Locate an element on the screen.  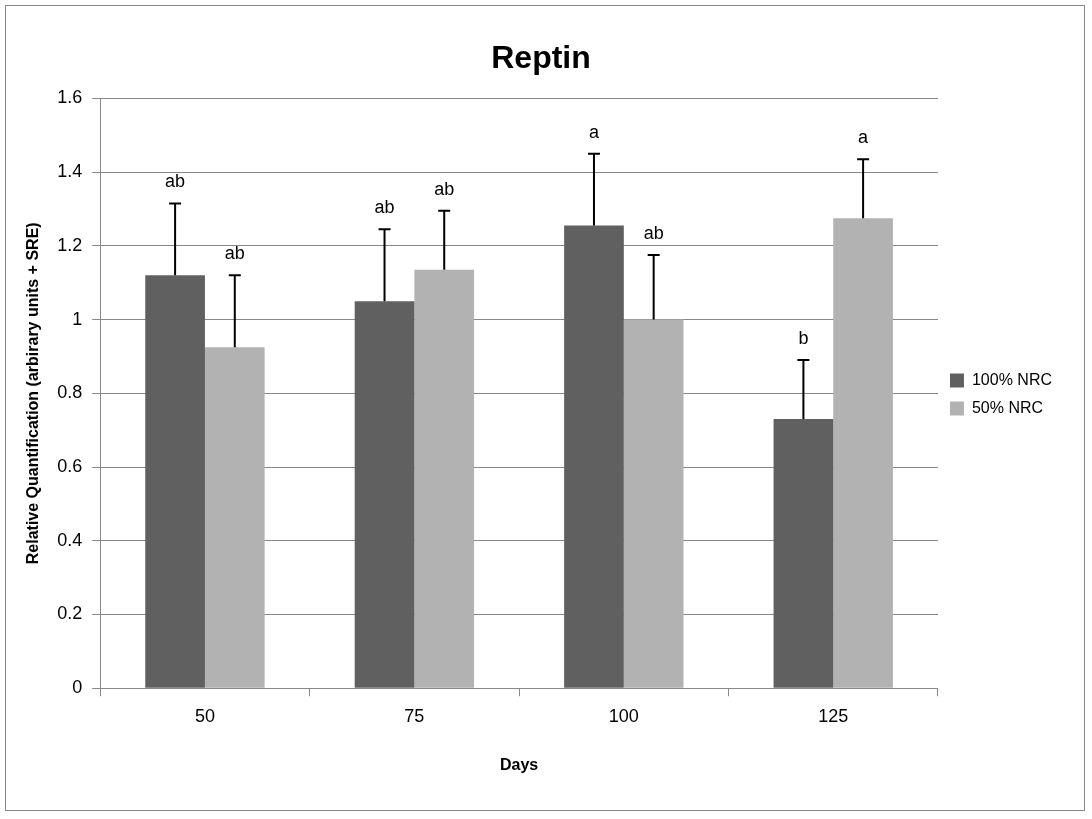
y-tick-label: 0.4 is located at coordinates (70, 539).